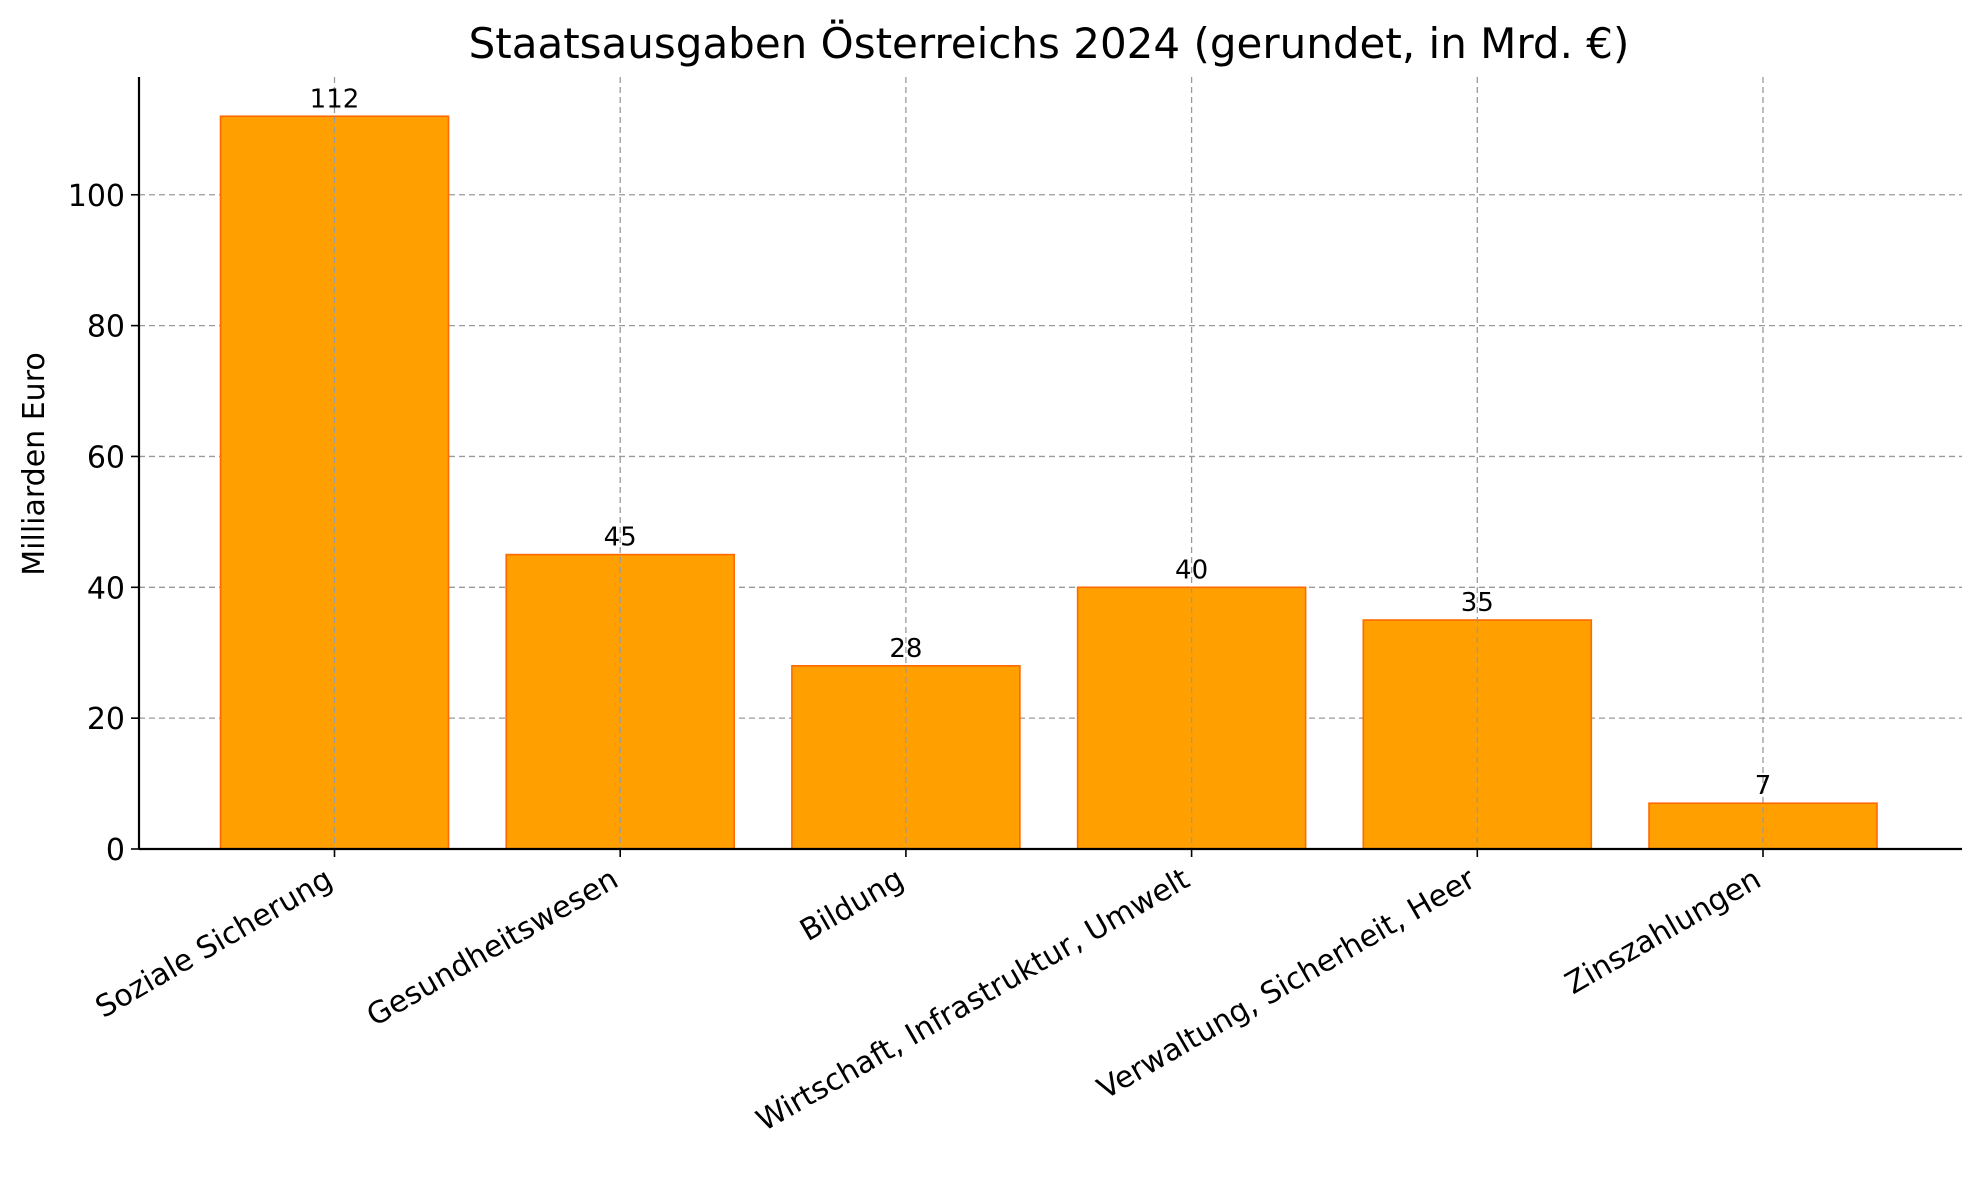 The image size is (1979, 1180). I want to click on x-tick-label: Wirtschaft, Infrastruktur, Umwelt, so click(973, 1000).